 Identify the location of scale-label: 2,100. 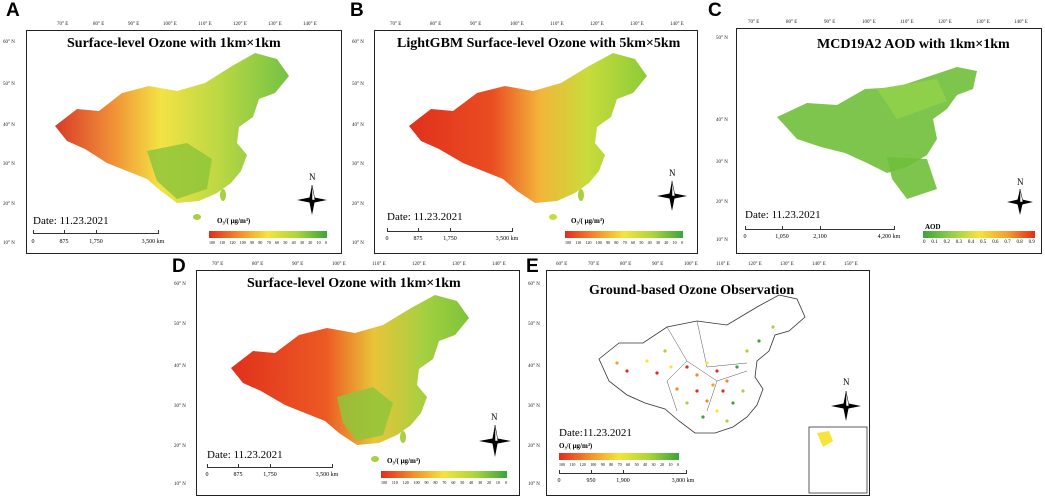
(820, 237).